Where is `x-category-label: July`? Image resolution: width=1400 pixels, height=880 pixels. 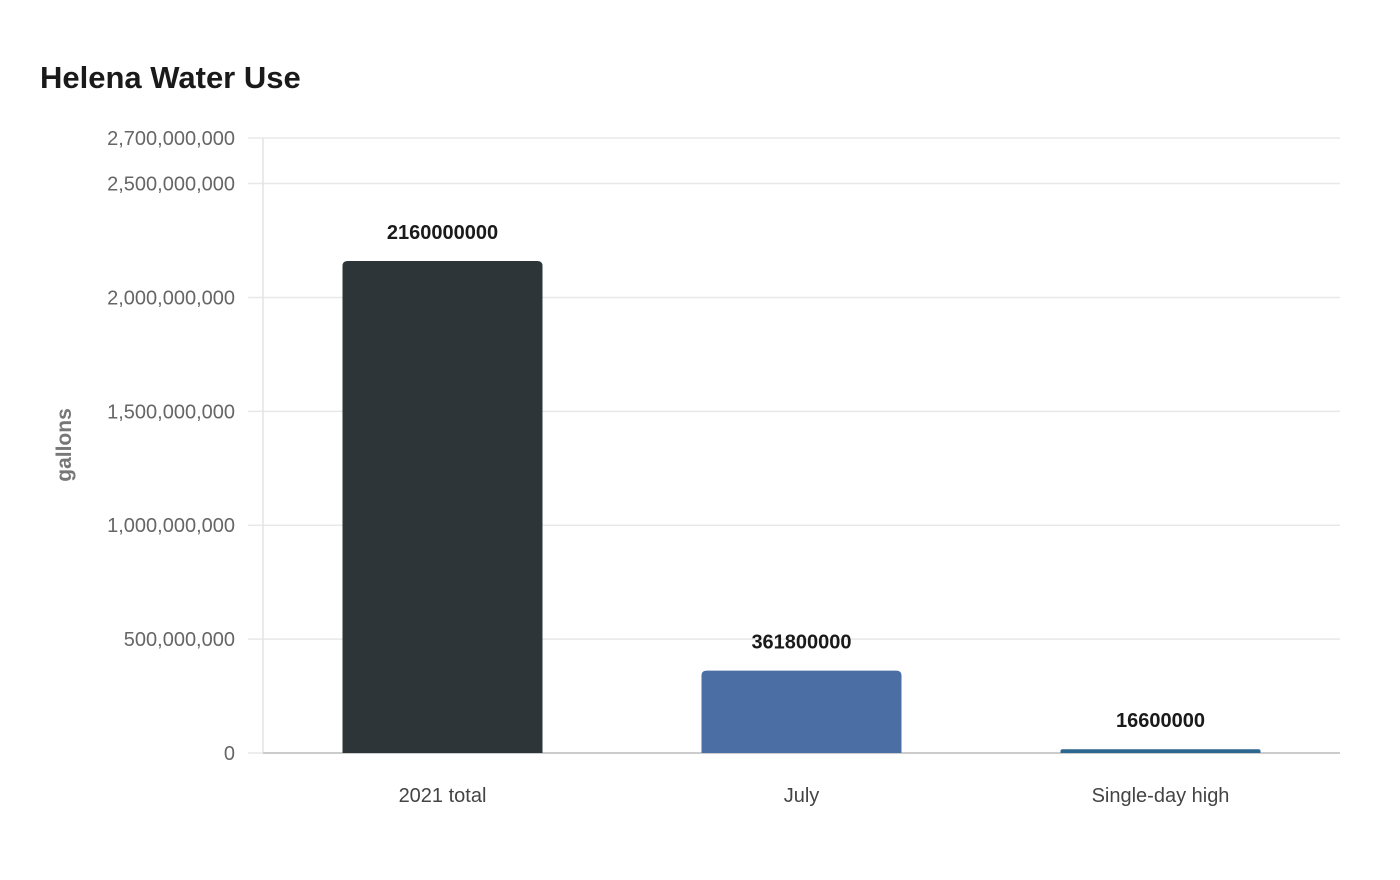 x-category-label: July is located at coordinates (802, 796).